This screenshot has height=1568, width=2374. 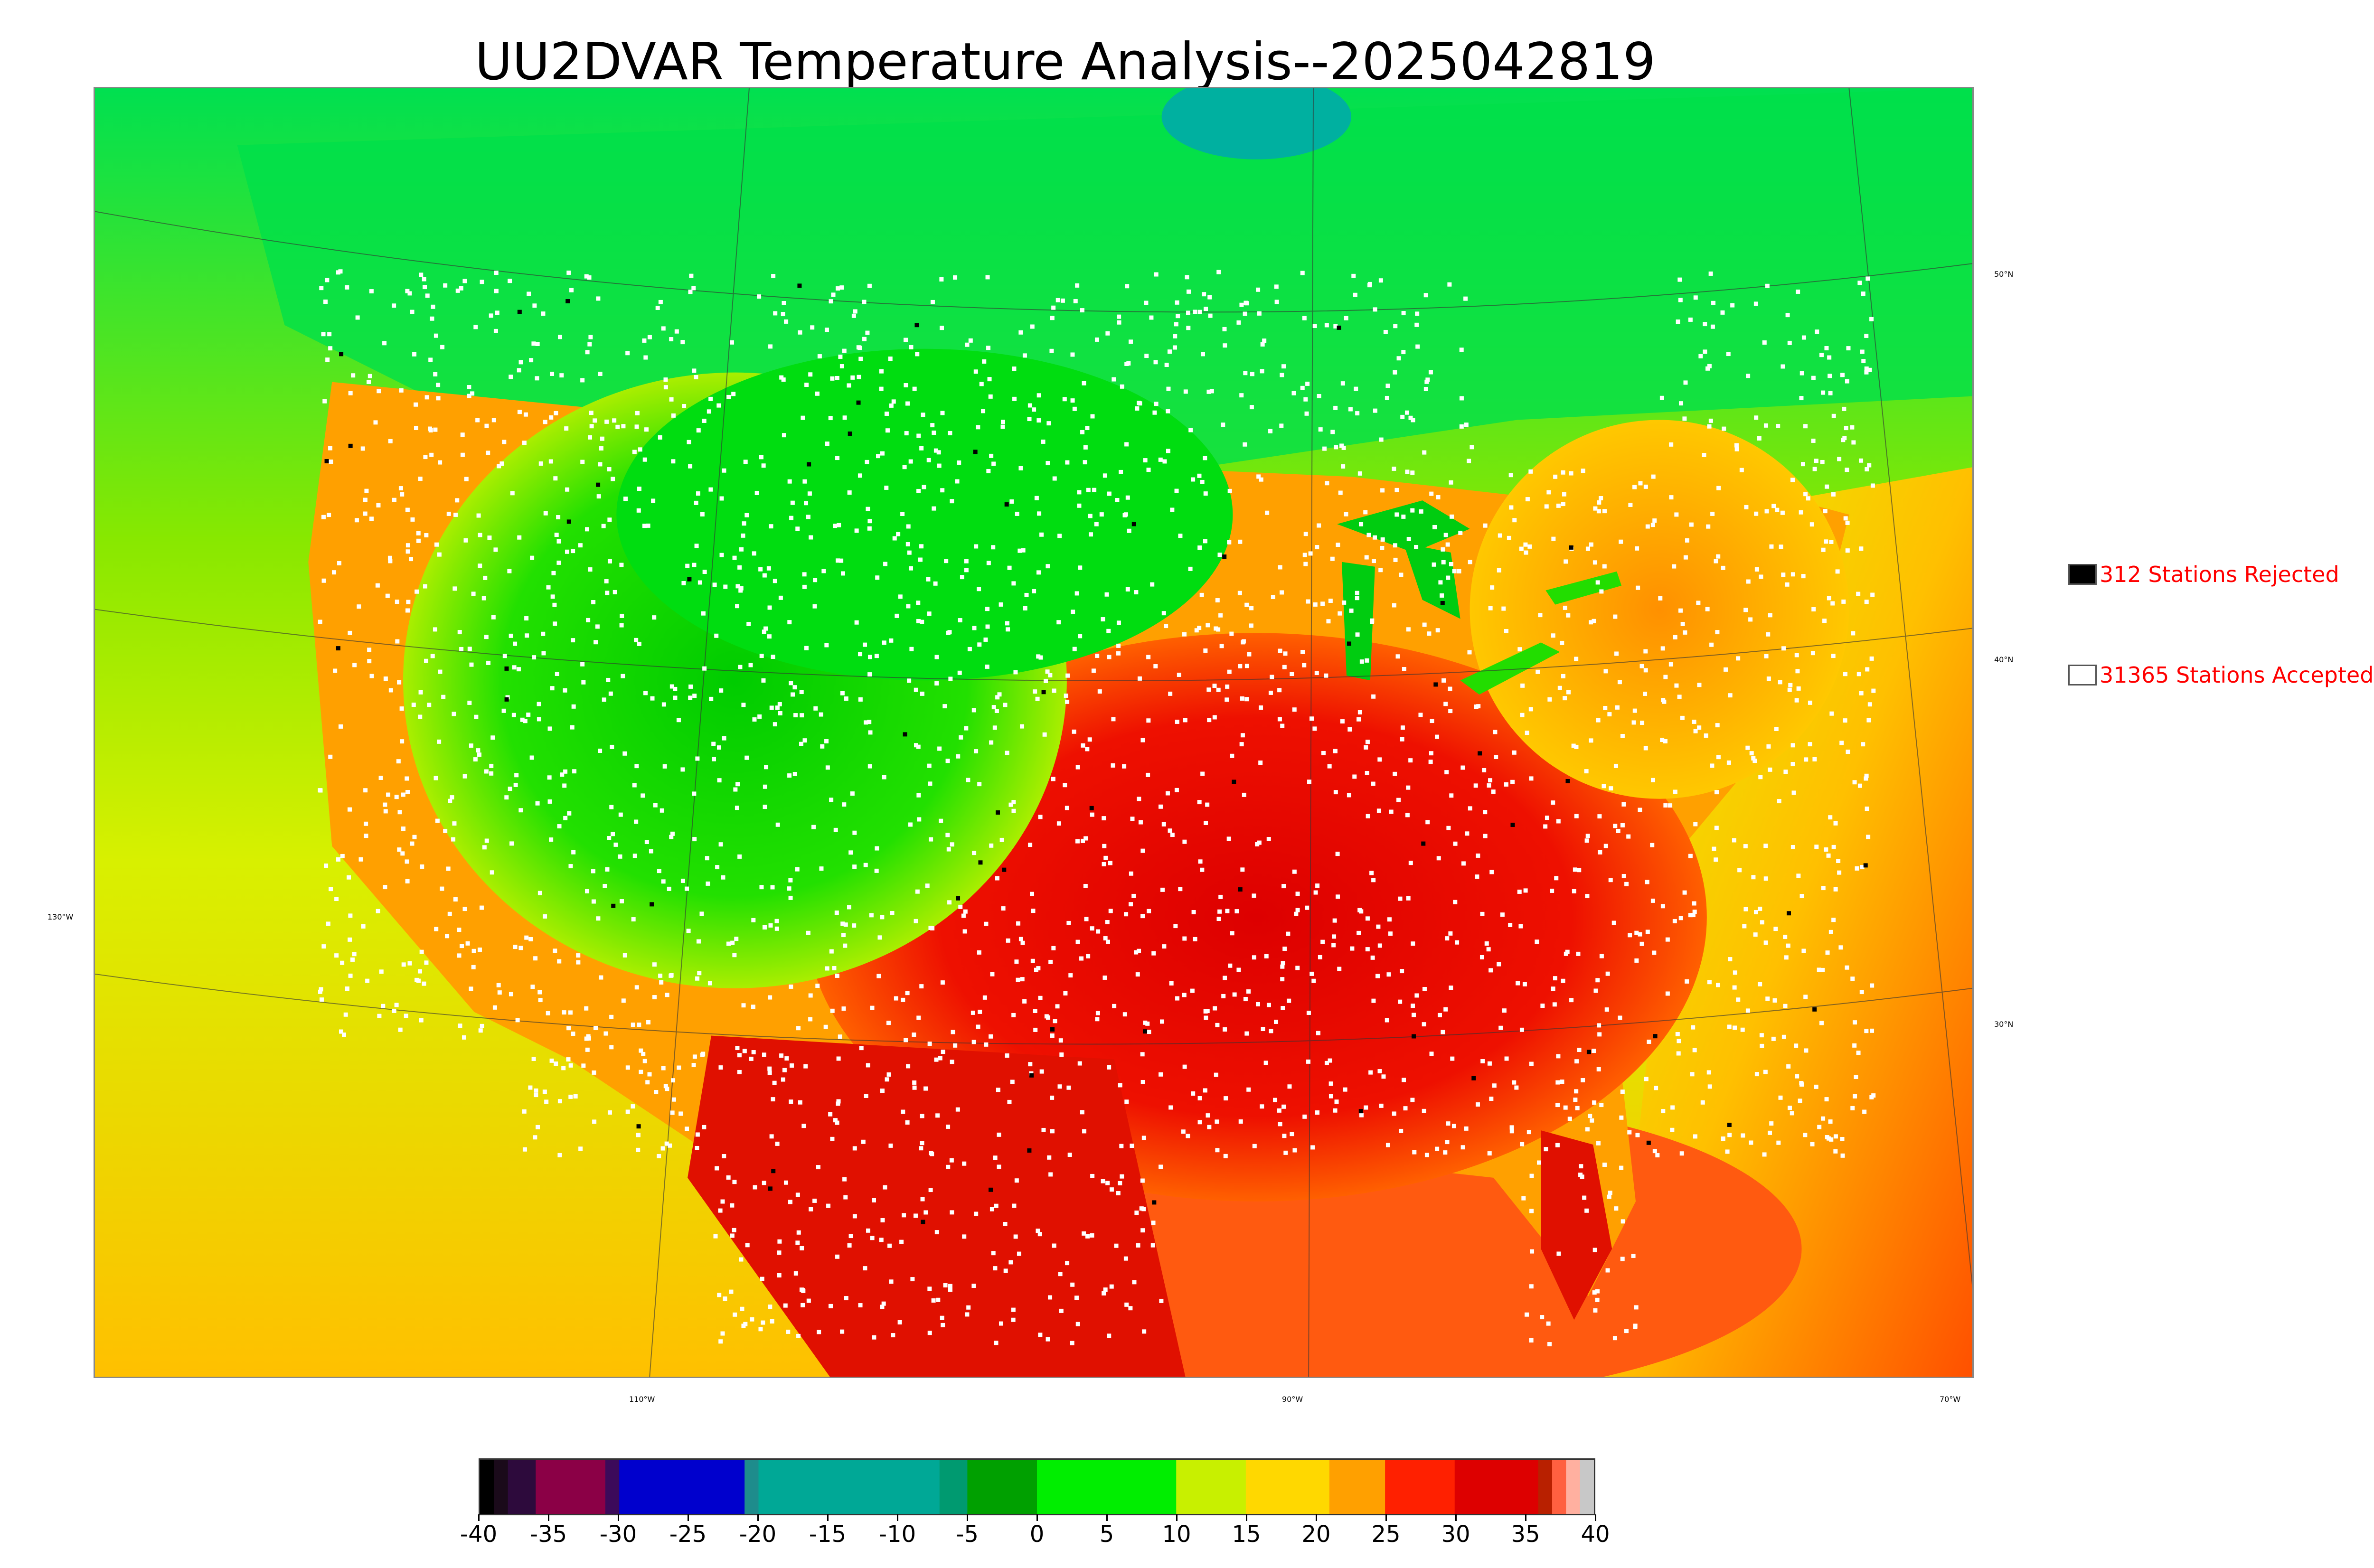 What do you see at coordinates (548, 1518) in the screenshot?
I see `colorbar-tick-mark` at bounding box center [548, 1518].